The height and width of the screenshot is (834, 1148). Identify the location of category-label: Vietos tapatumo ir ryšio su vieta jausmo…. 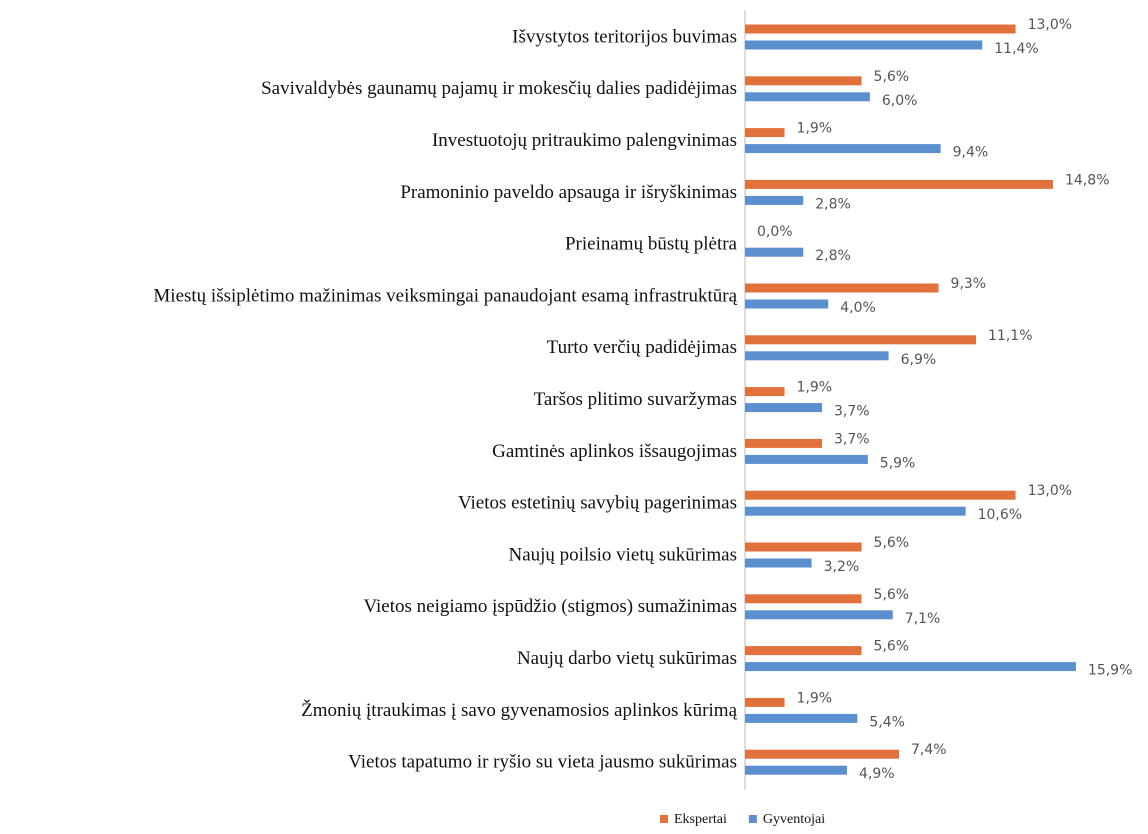
(542, 762).